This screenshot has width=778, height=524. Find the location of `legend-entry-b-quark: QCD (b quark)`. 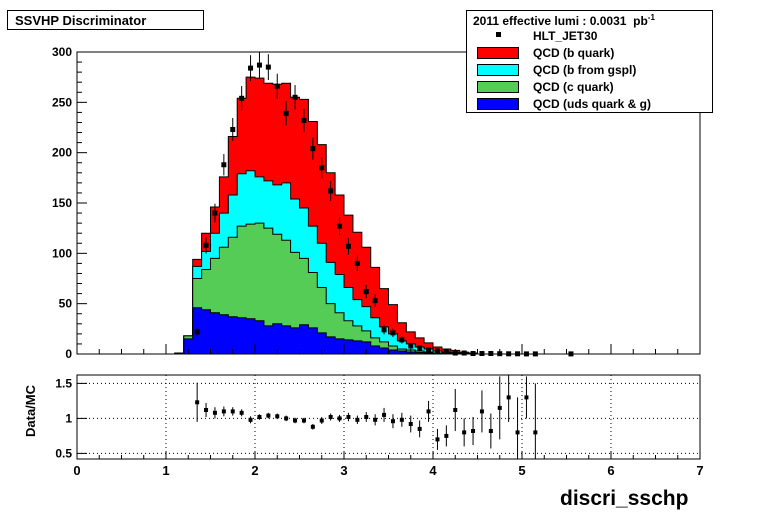

legend-entry-b-quark: QCD (b quark) is located at coordinates (589, 53).